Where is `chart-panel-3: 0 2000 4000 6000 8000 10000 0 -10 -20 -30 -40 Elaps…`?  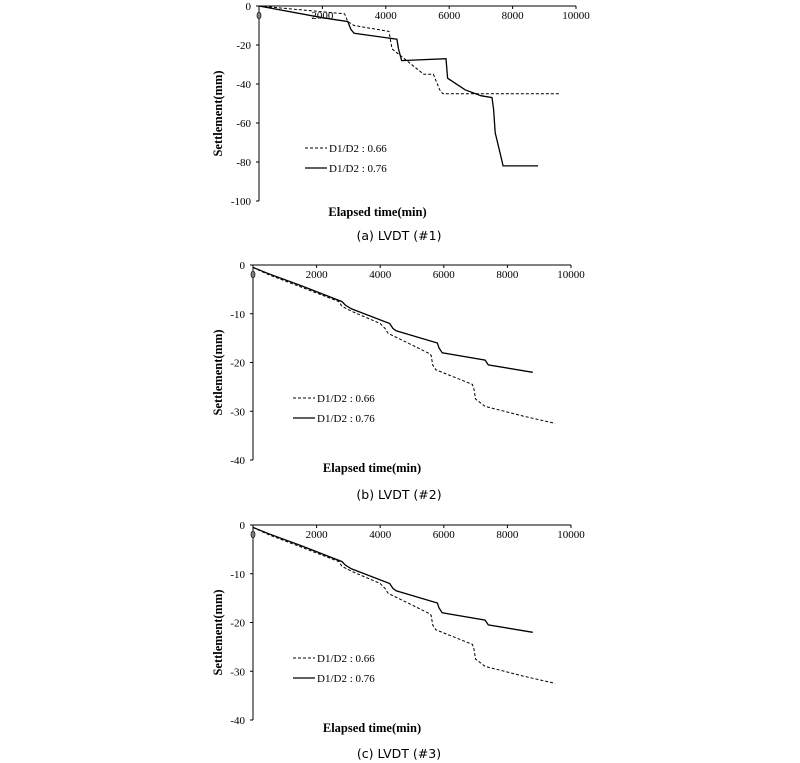 chart-panel-3: 0 2000 4000 6000 8000 10000 0 -10 -20 -30 -40 Elaps… is located at coordinates (398, 640).